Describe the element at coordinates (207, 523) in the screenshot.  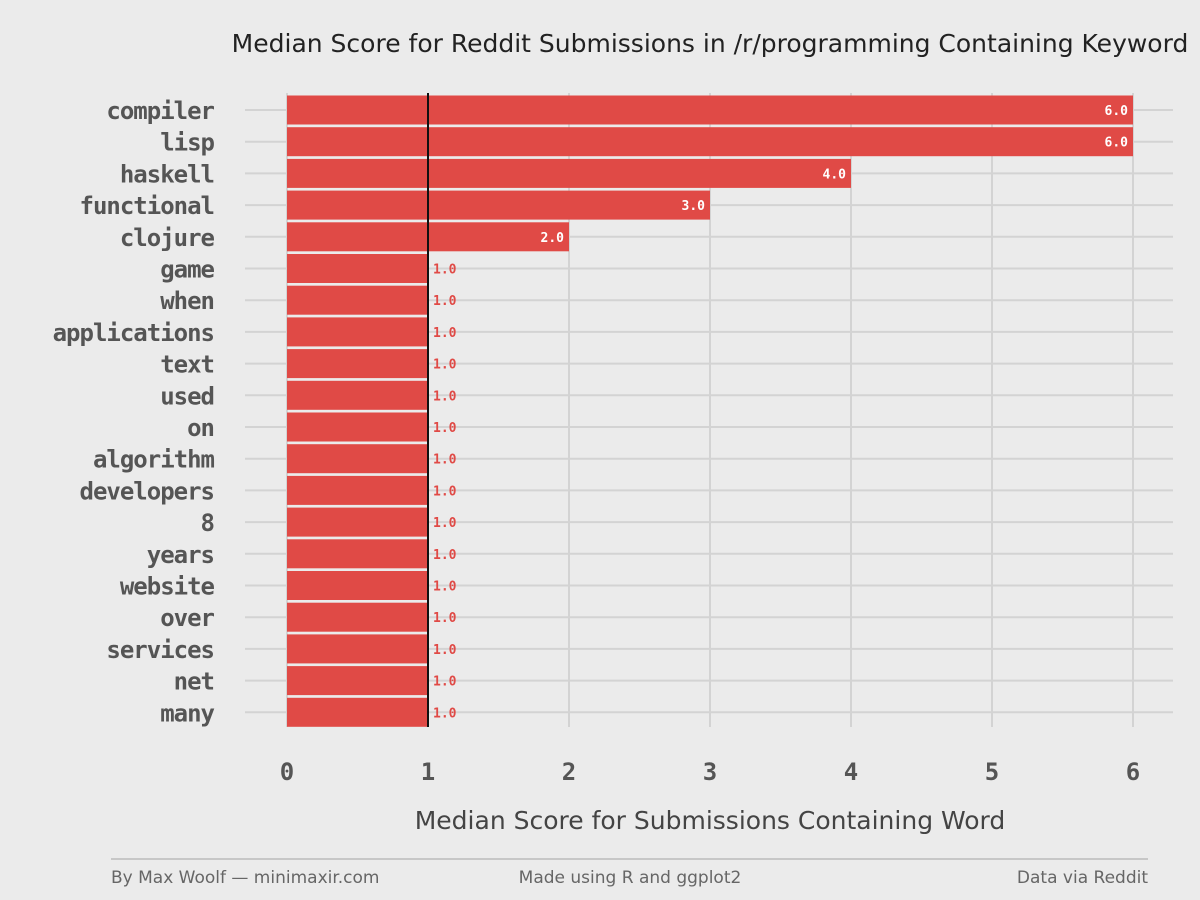
I see `category-label: 8` at that location.